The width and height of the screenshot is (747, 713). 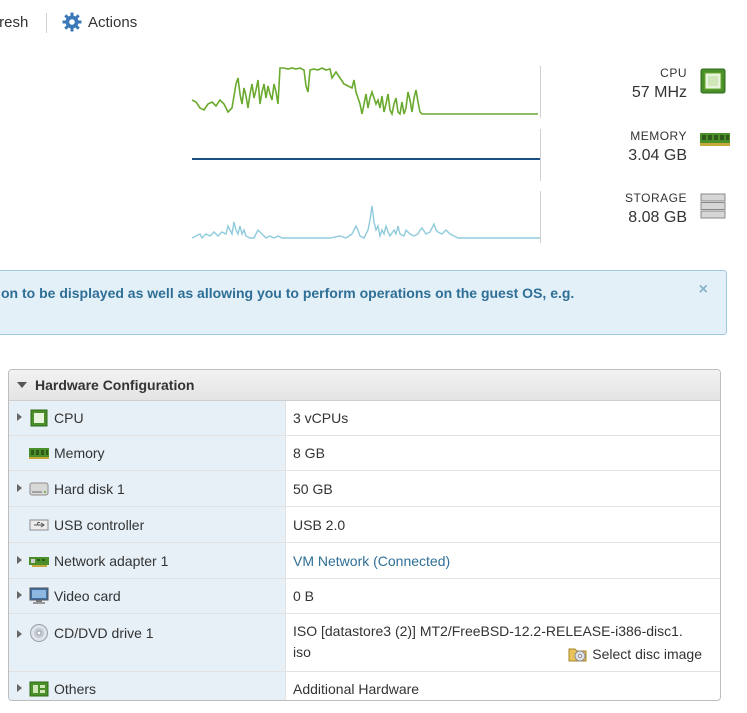 What do you see at coordinates (364, 596) in the screenshot?
I see `hardware-row-video-card: Video card 0 B` at bounding box center [364, 596].